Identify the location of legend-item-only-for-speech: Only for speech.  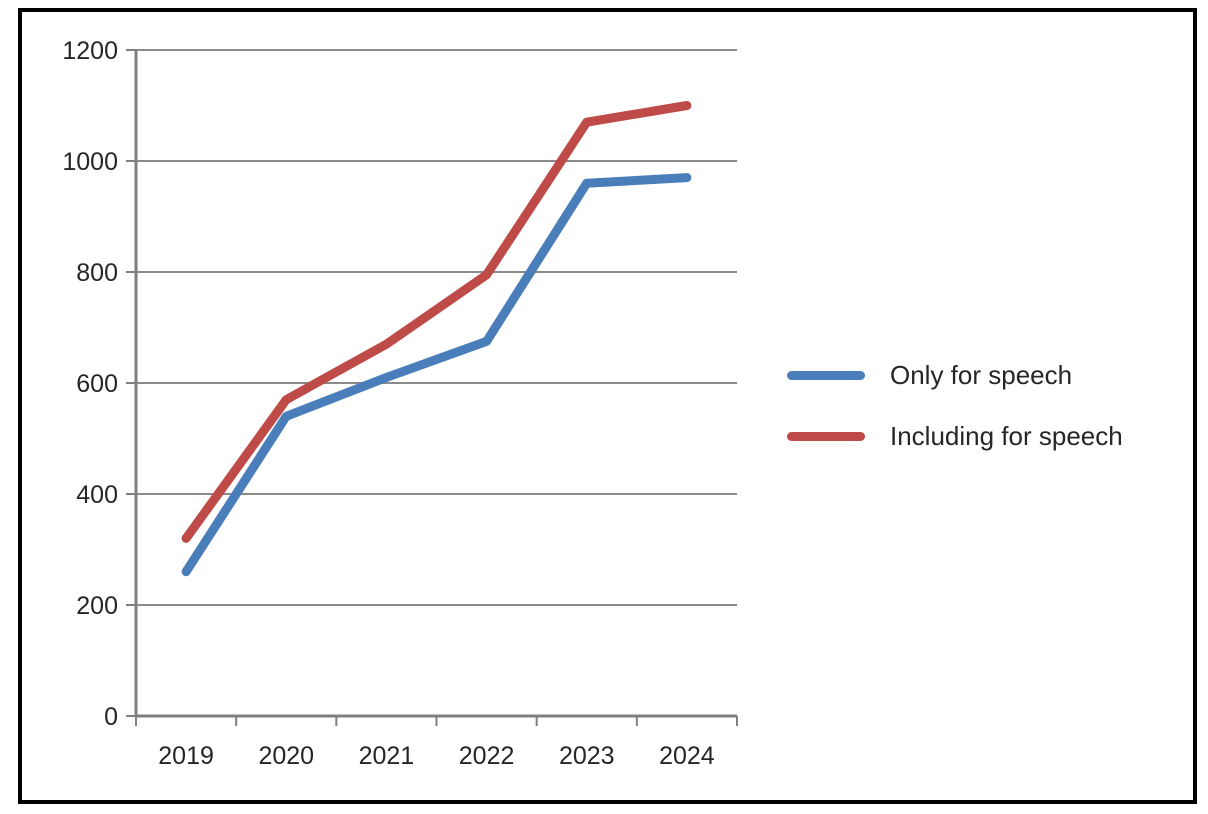
(955, 375).